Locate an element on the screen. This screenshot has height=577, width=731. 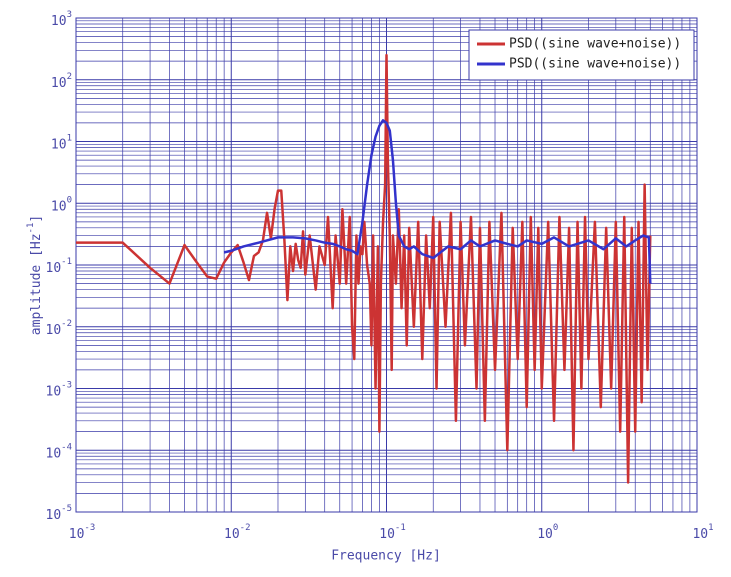
y-axis-label: amplitude [Hz-1] is located at coordinates (35, 275).